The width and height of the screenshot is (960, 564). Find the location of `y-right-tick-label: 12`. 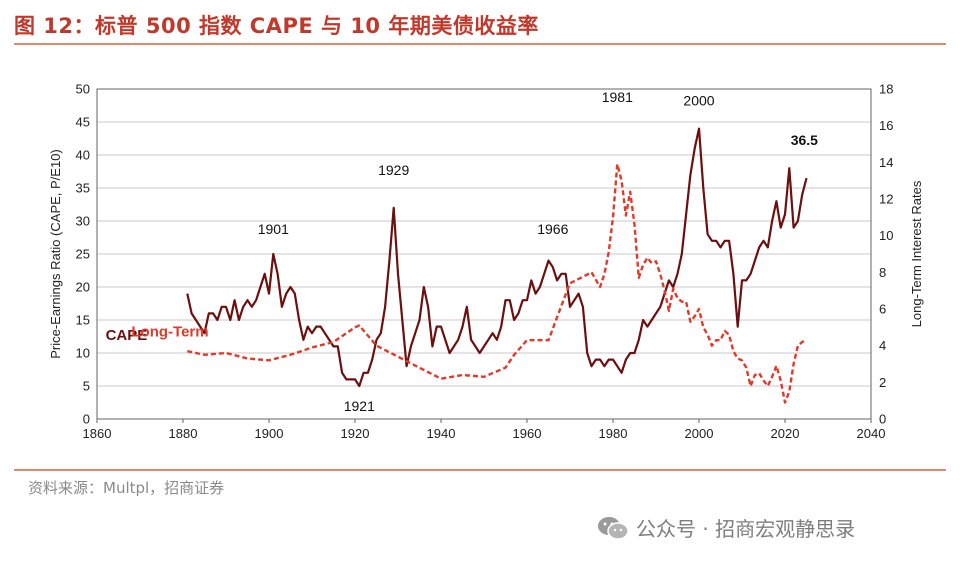

y-right-tick-label: 12 is located at coordinates (886, 199).